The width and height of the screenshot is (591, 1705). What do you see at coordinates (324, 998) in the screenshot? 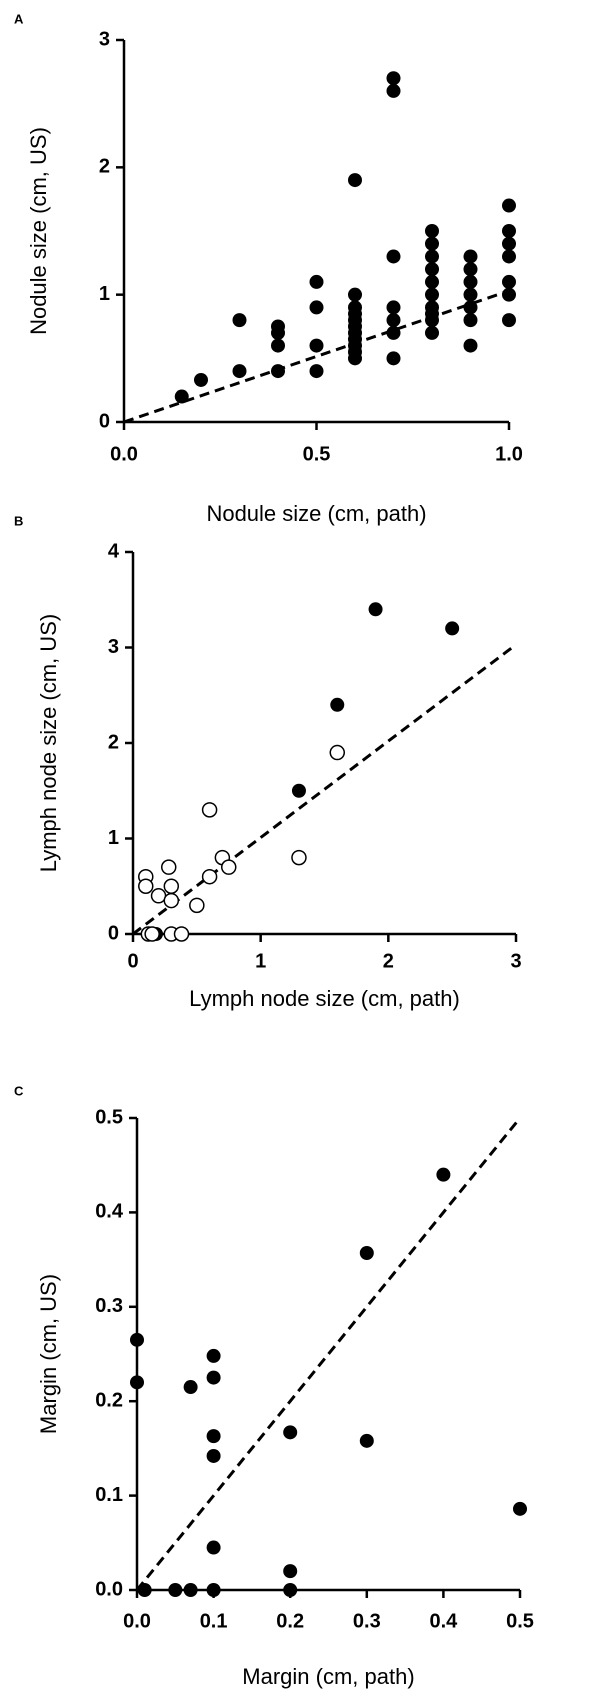
I see `x-axis-title: Lymph node size (cm, path)` at bounding box center [324, 998].